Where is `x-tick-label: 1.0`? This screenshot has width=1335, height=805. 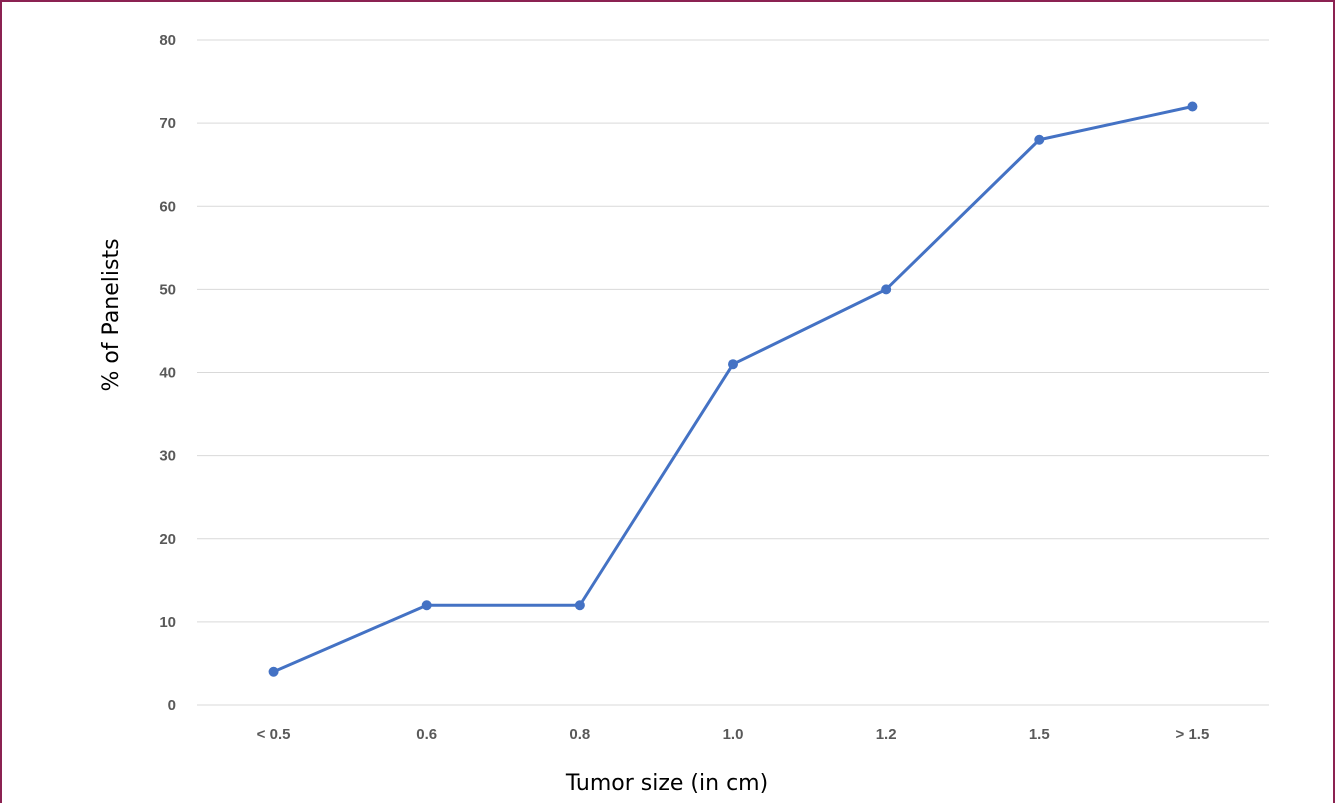 x-tick-label: 1.0 is located at coordinates (733, 734).